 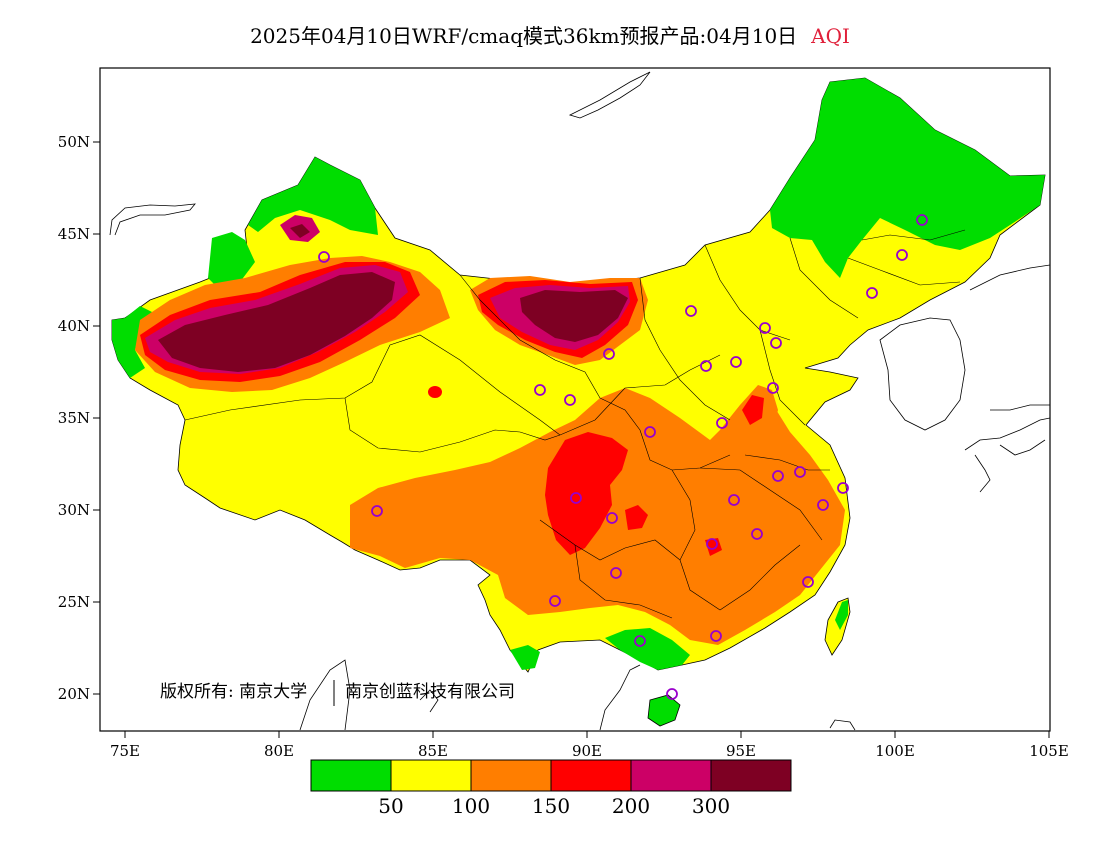 What do you see at coordinates (524, 36) in the screenshot?
I see `title-main: 2025年04月10日WRF/cmaq模式36km预报产品:04月10日` at bounding box center [524, 36].